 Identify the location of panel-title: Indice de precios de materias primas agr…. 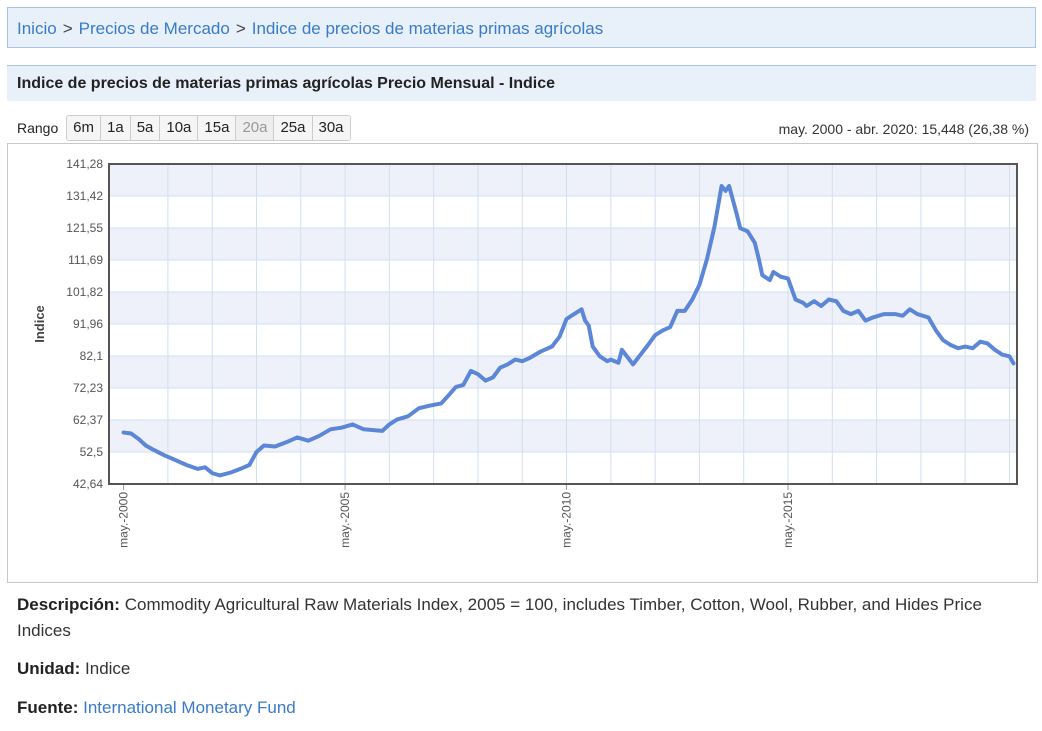
(521, 83).